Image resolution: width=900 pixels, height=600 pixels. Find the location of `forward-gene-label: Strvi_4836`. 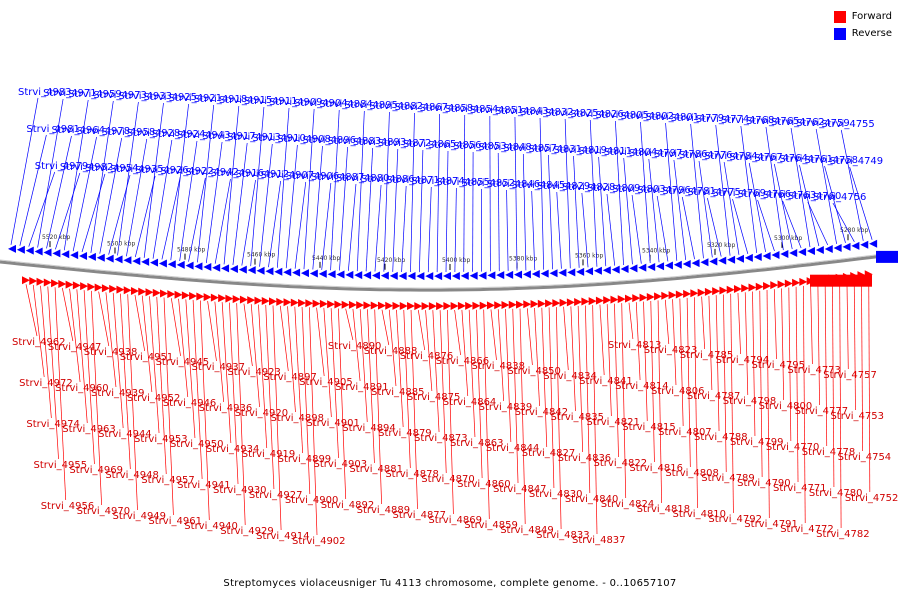

forward-gene-label: Strvi_4836 is located at coordinates (585, 458).